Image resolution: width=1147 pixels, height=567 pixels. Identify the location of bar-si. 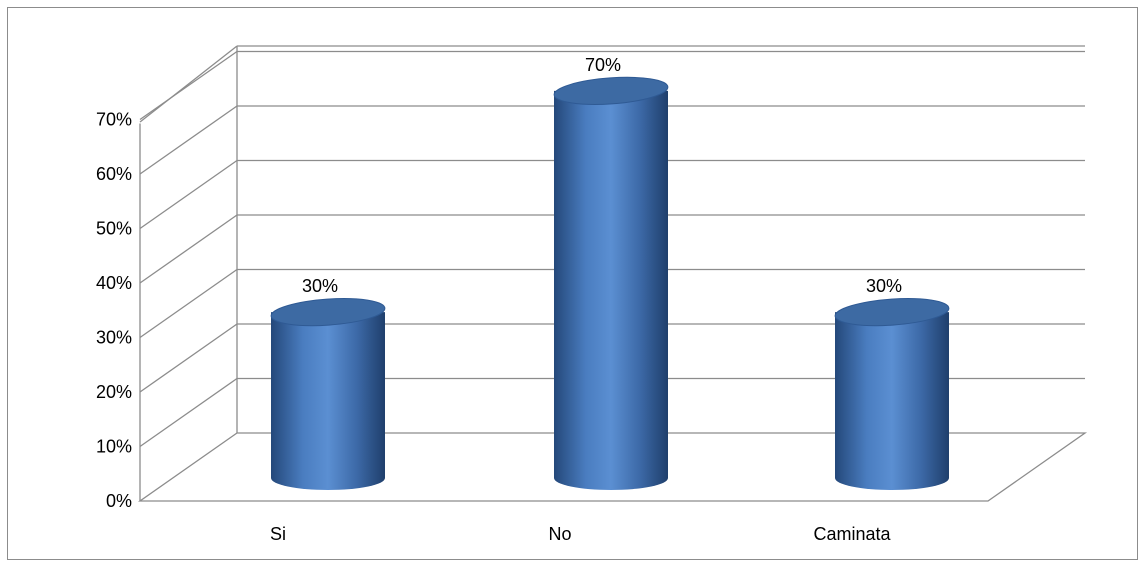
(328, 394).